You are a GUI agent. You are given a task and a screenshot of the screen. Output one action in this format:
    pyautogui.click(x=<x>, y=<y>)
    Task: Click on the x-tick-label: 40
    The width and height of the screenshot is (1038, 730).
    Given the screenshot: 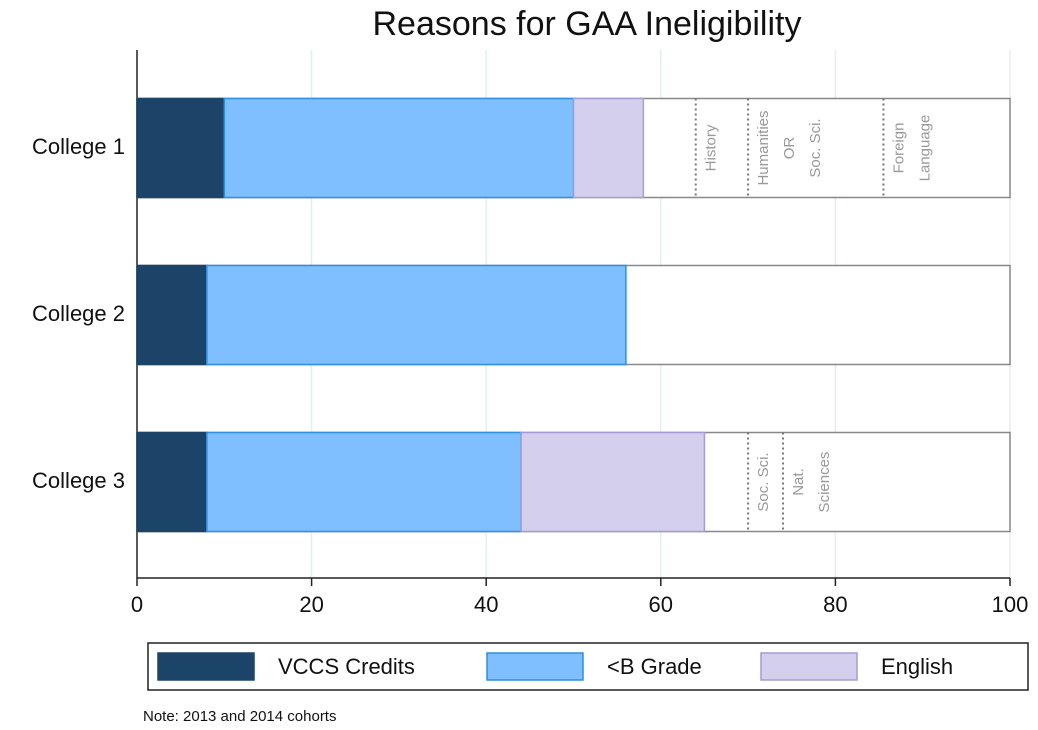 What is the action you would take?
    pyautogui.click(x=486, y=604)
    